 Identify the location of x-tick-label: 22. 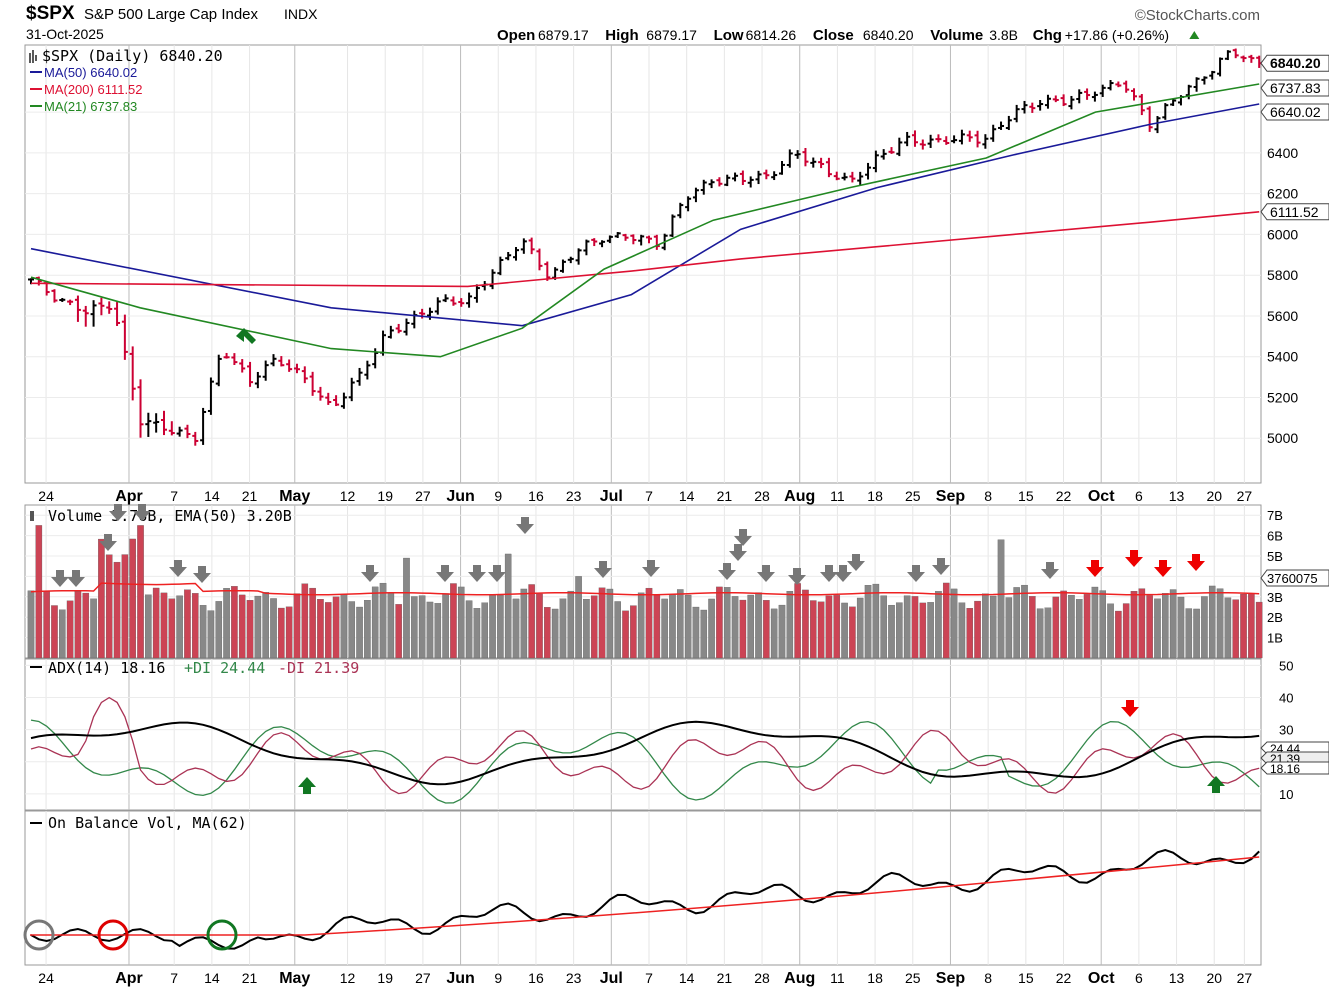
(1064, 978).